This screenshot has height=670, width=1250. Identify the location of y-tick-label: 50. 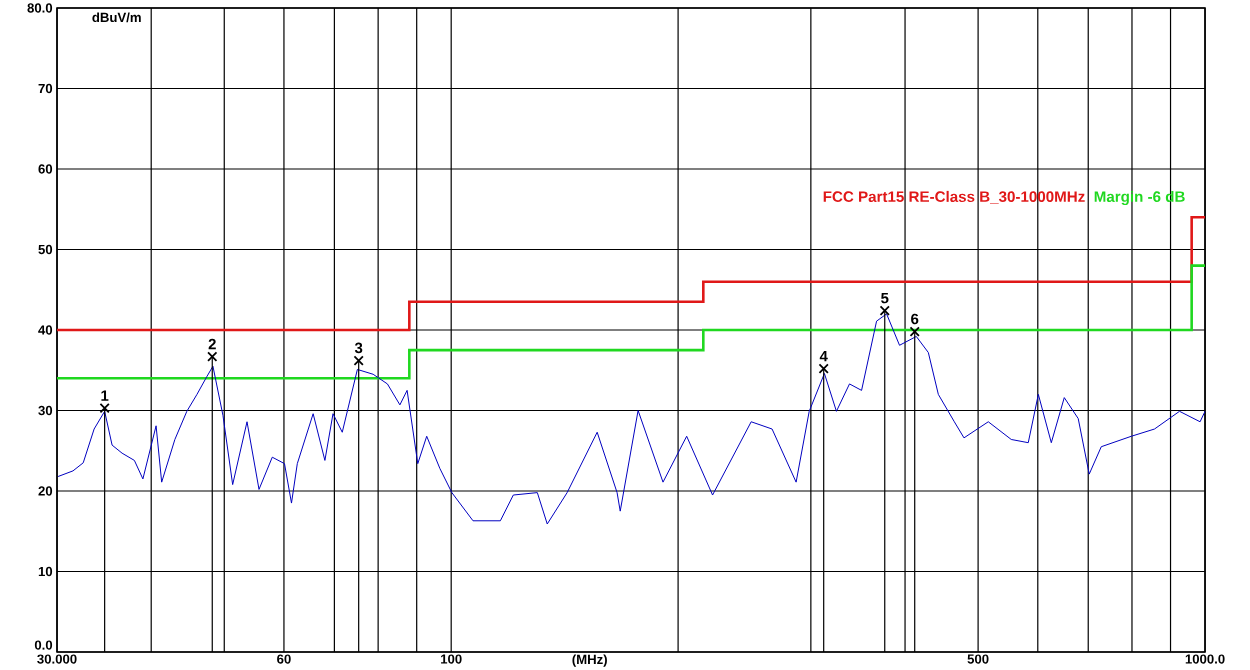
(45, 249).